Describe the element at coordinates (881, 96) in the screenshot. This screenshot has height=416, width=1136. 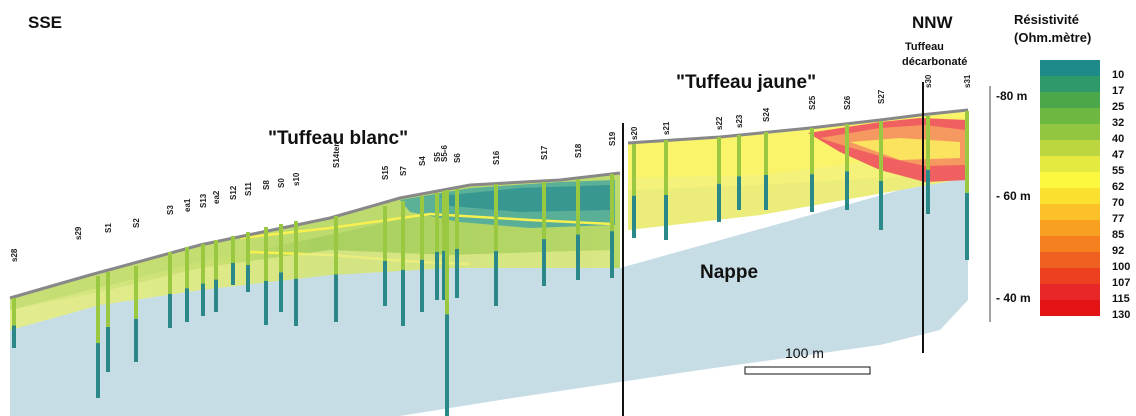
I see `borehole-label: S27` at that location.